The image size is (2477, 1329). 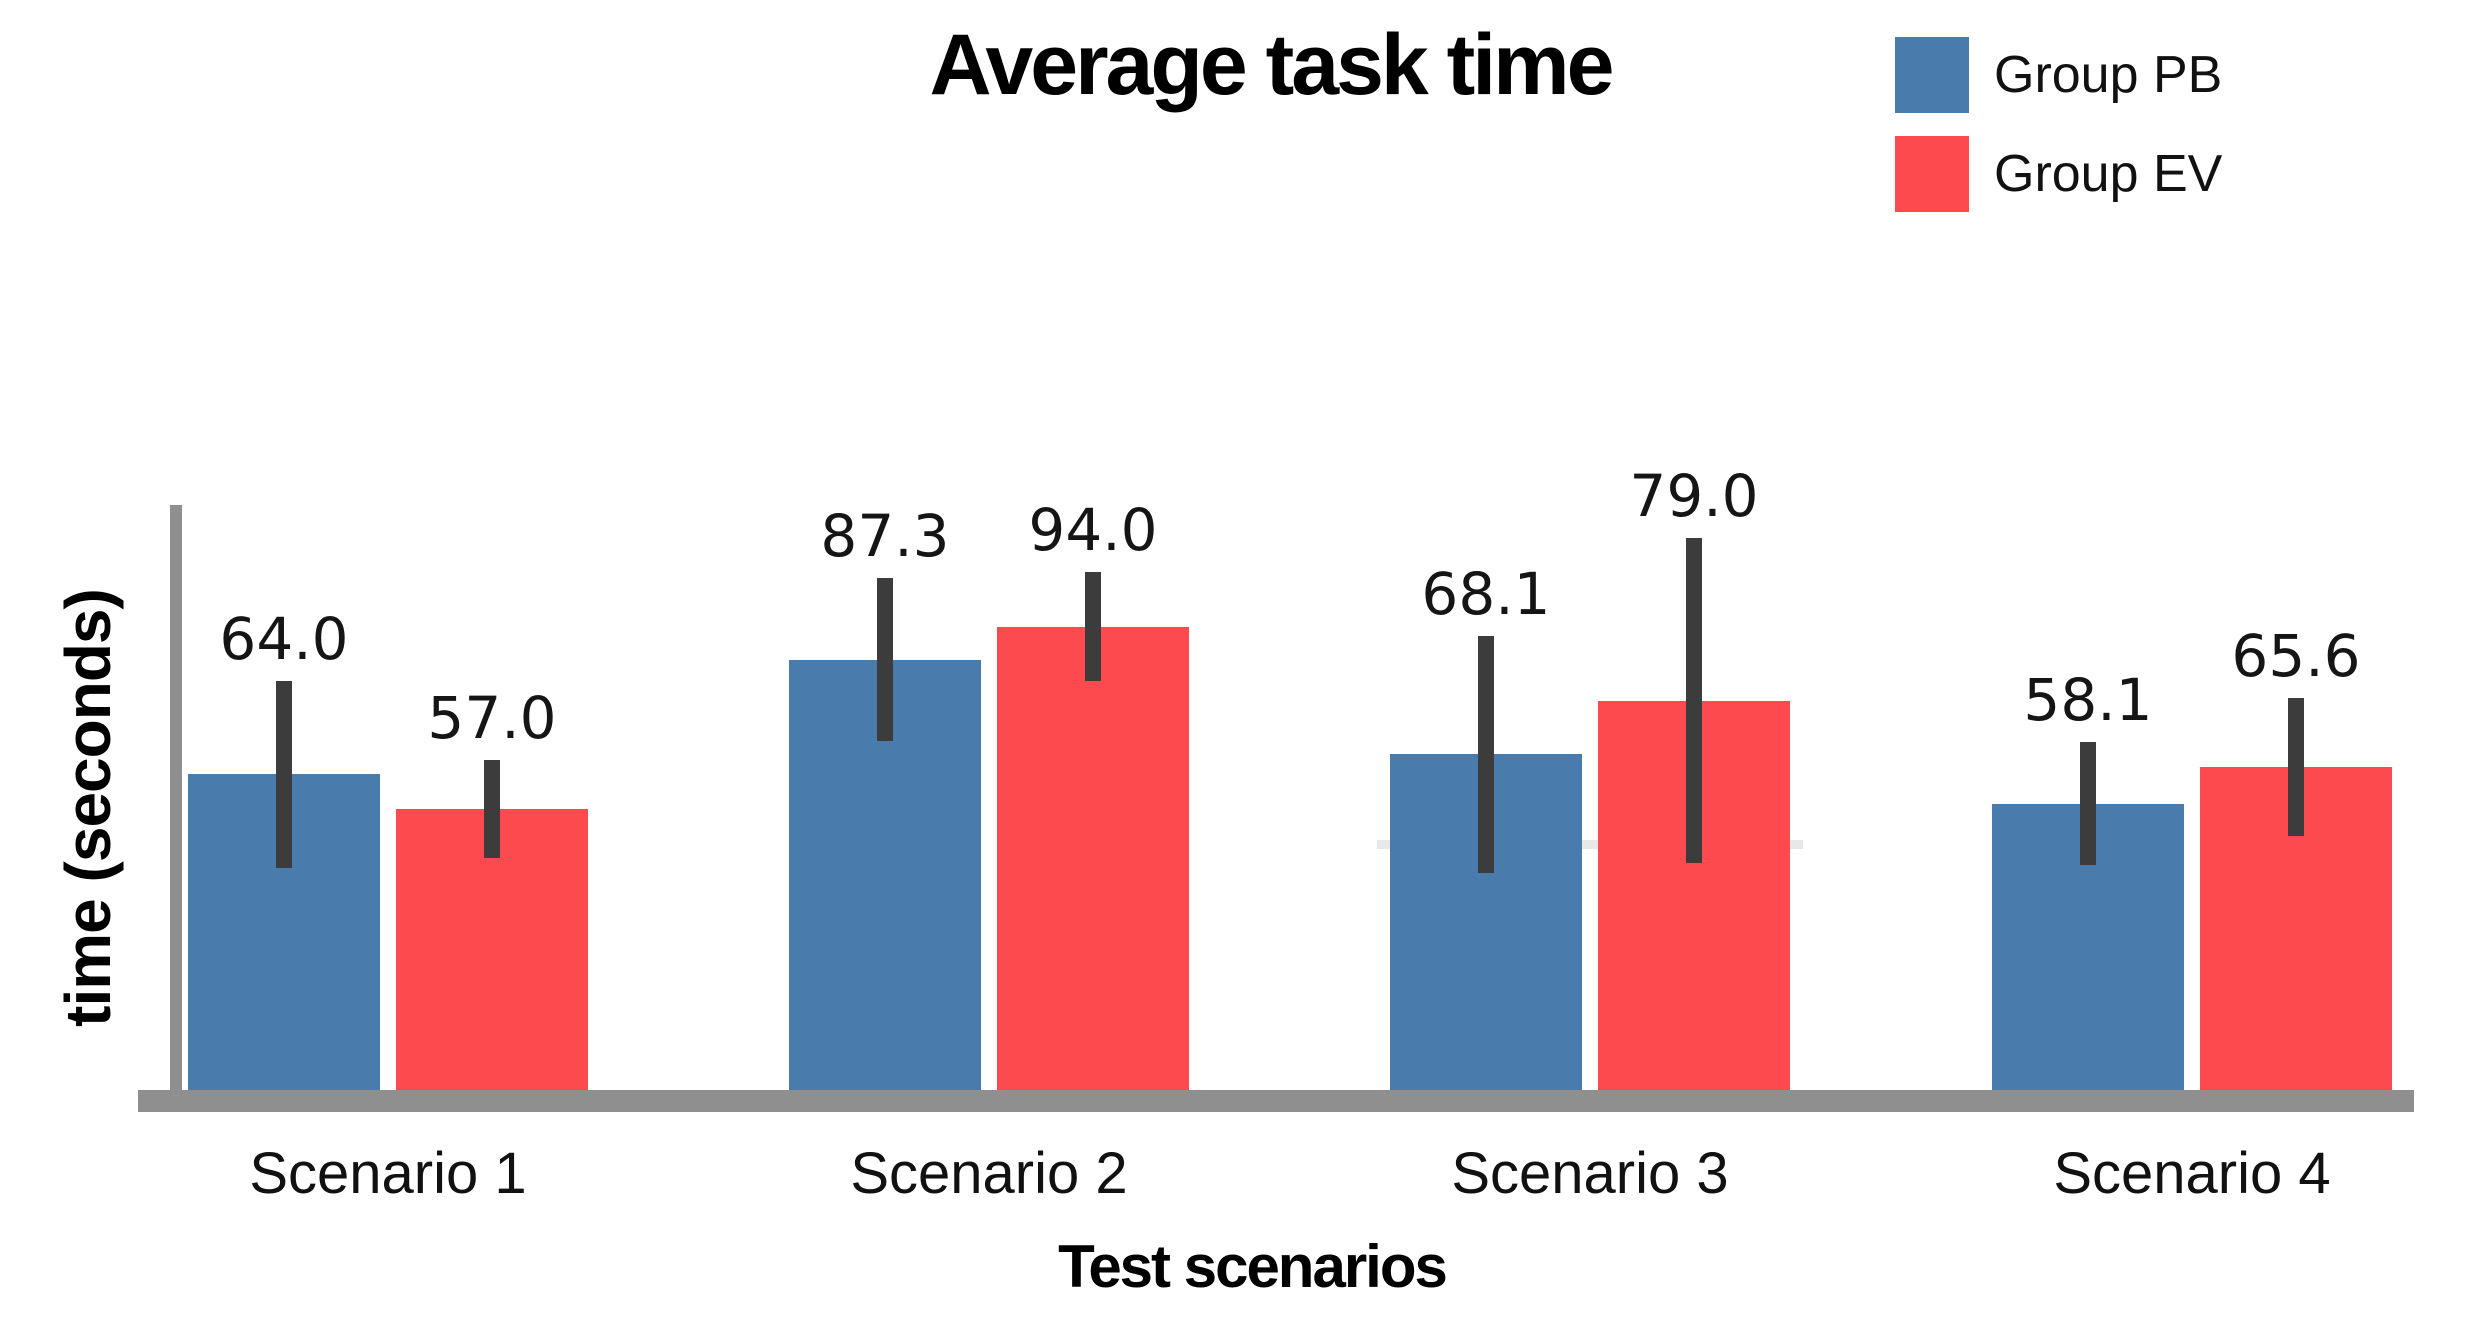 I want to click on x-tick-label-1: Scenario 1, so click(x=388, y=1173).